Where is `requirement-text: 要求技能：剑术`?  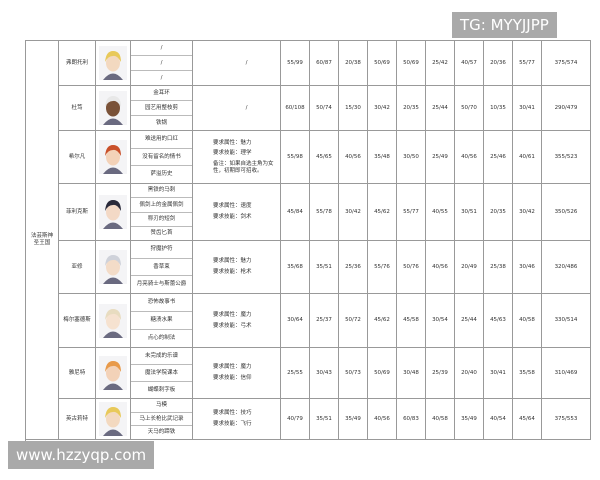 requirement-text: 要求技能：剑术 is located at coordinates (232, 217).